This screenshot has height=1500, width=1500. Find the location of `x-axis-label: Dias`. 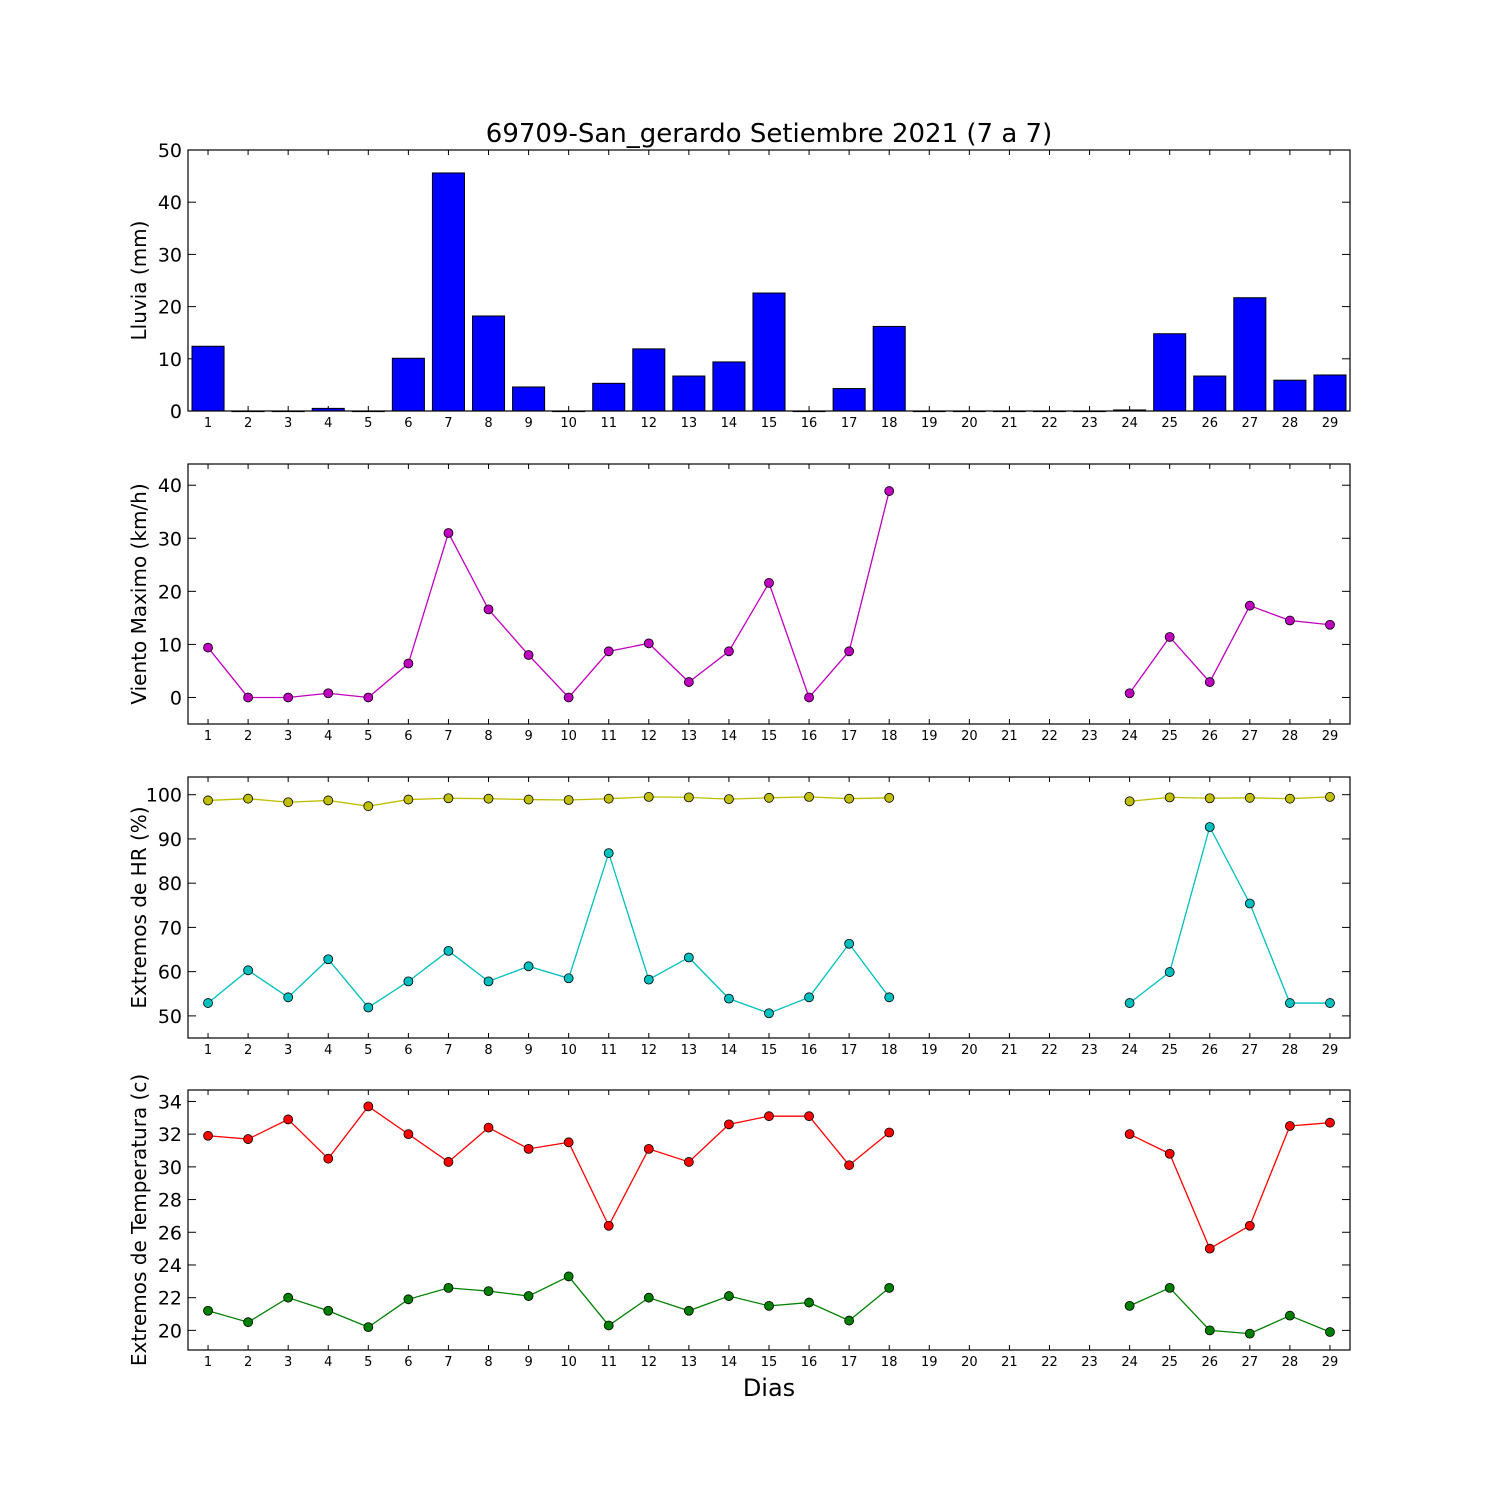

x-axis-label: Dias is located at coordinates (769, 1388).